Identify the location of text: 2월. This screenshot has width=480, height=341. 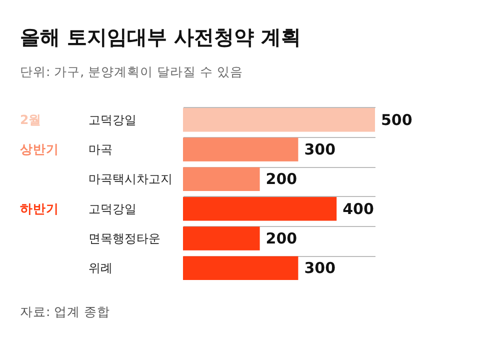
(31, 119).